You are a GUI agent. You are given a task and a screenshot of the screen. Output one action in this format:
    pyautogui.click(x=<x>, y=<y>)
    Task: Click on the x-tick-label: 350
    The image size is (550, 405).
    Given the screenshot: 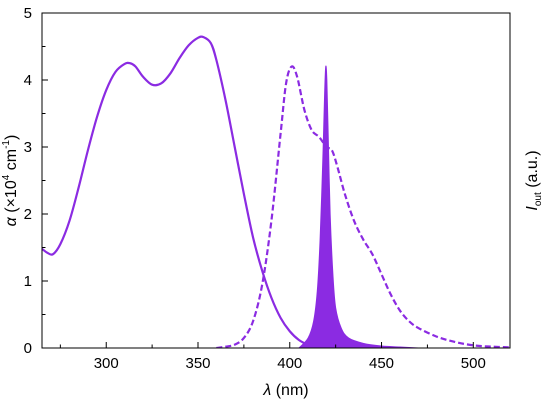 What is the action you would take?
    pyautogui.click(x=197, y=363)
    